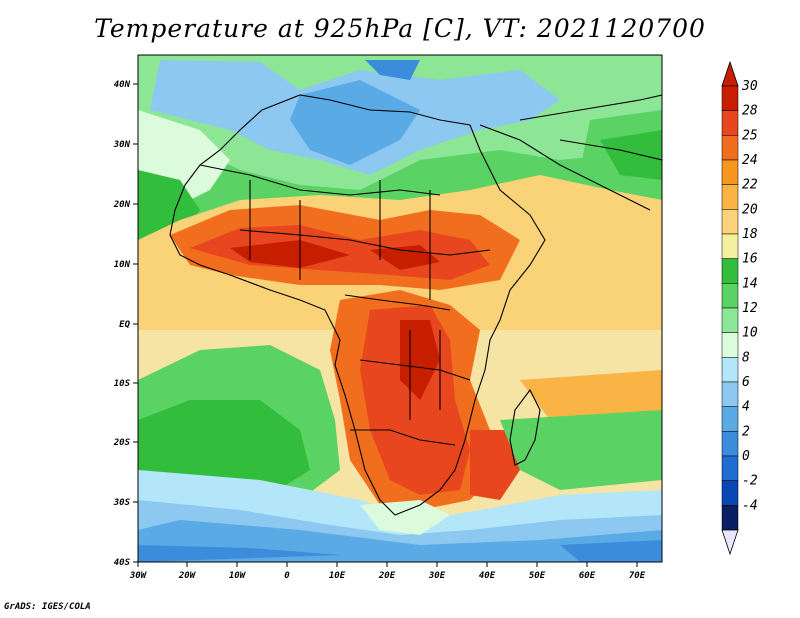 This screenshot has height=618, width=800. I want to click on colorbar-label: 10, so click(750, 333).